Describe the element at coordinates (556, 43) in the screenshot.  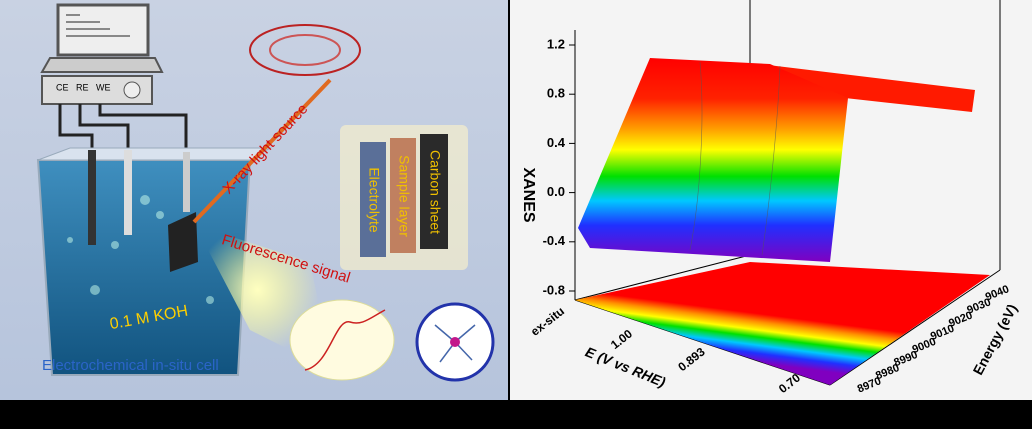
I see `z-tick-label: 1.2` at that location.